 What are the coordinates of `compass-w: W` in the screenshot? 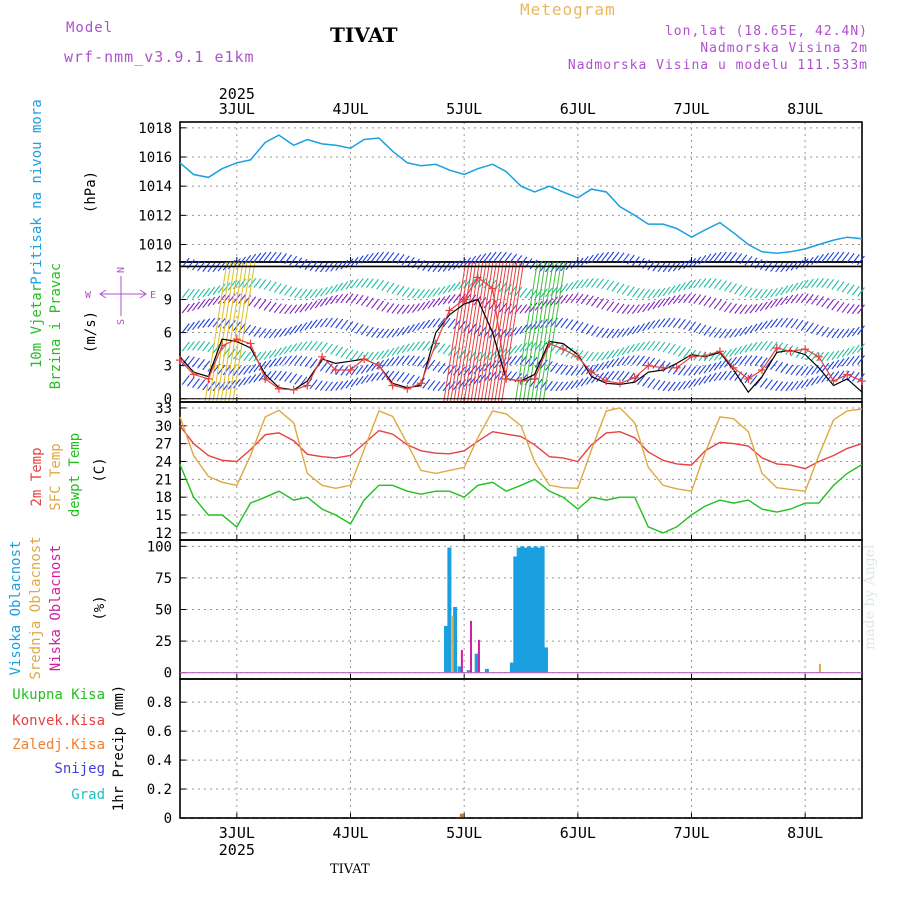 It's located at (88, 295).